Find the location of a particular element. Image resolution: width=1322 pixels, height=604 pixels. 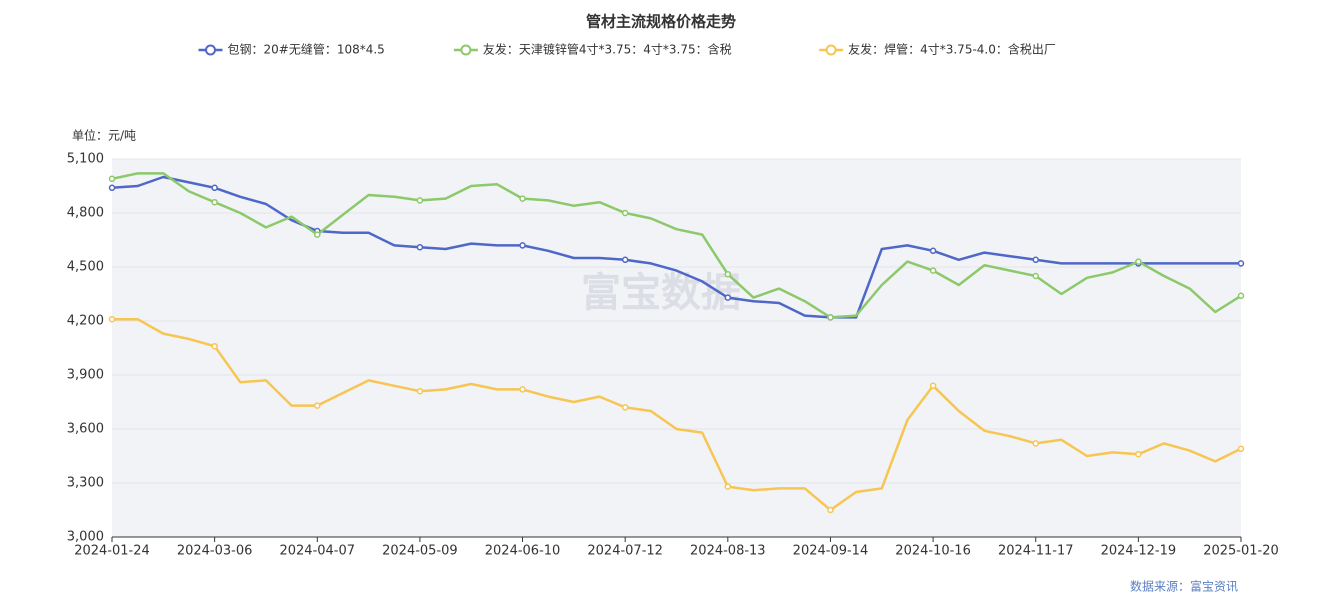

source: 数据来源：富宝资讯 is located at coordinates (1184, 586).